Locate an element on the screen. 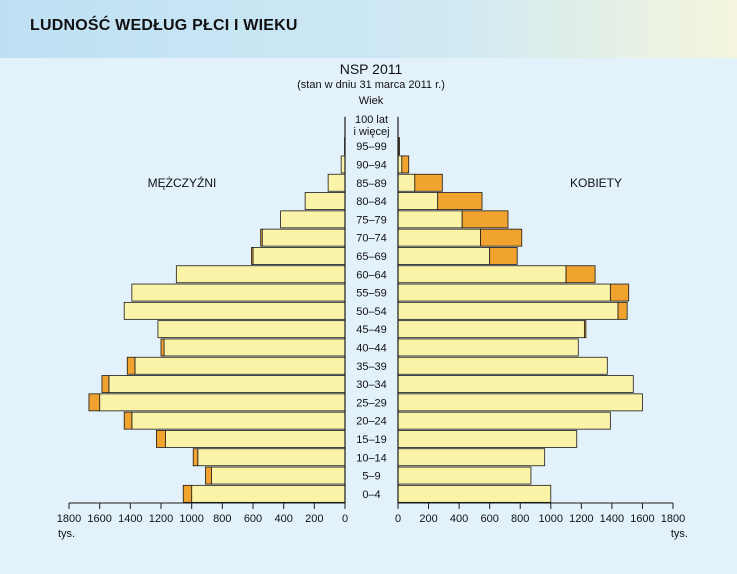 The image size is (737, 574). age-label-10: 50–54 is located at coordinates (371, 312).